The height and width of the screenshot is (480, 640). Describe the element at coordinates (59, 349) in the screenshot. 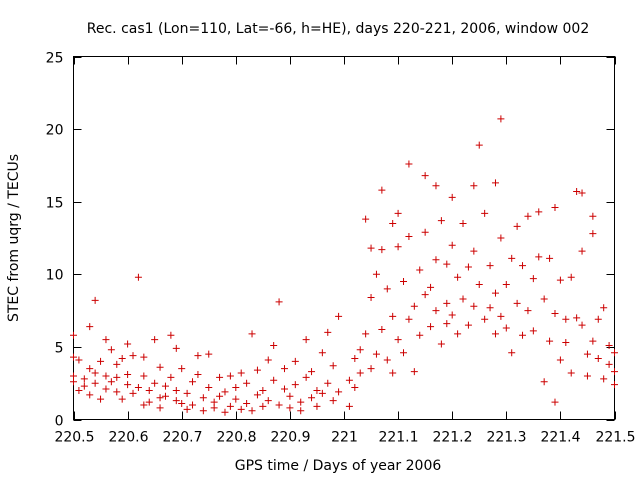

I see `y-tick-label: 5` at that location.